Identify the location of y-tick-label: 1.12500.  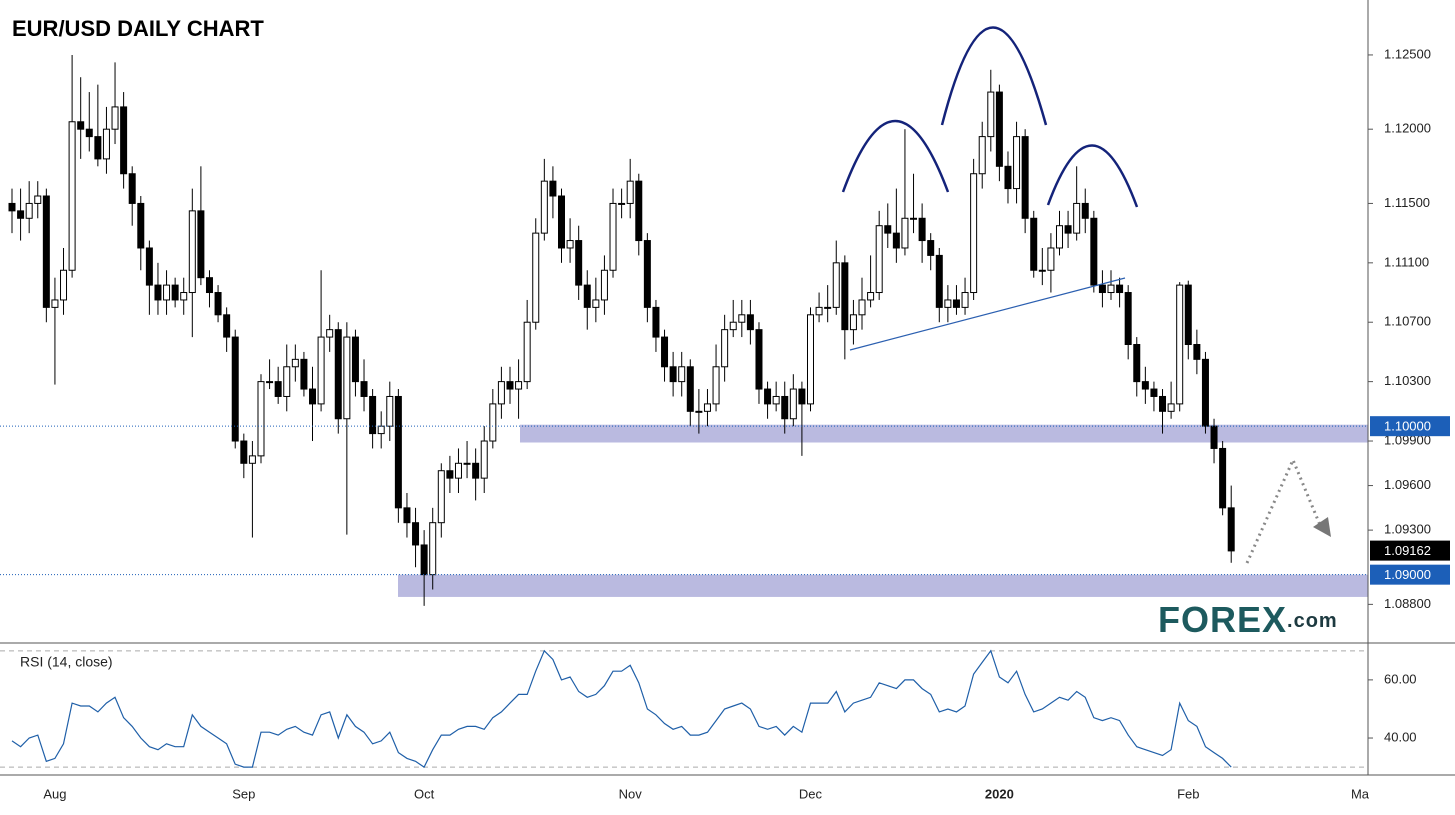
(1407, 53).